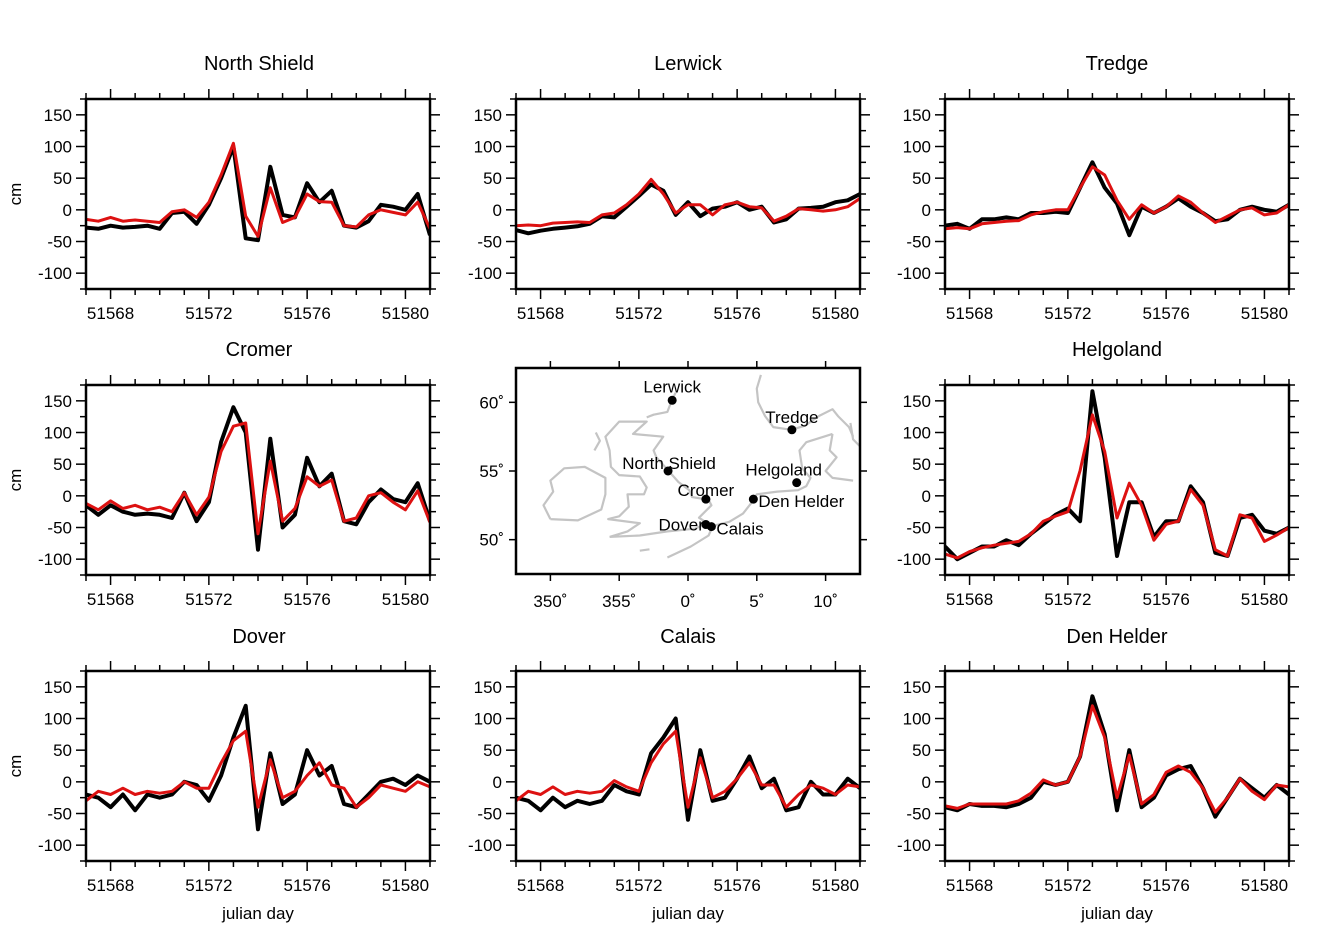 The width and height of the screenshot is (1340, 947). I want to click on ylabel-row3: cm, so click(15, 766).